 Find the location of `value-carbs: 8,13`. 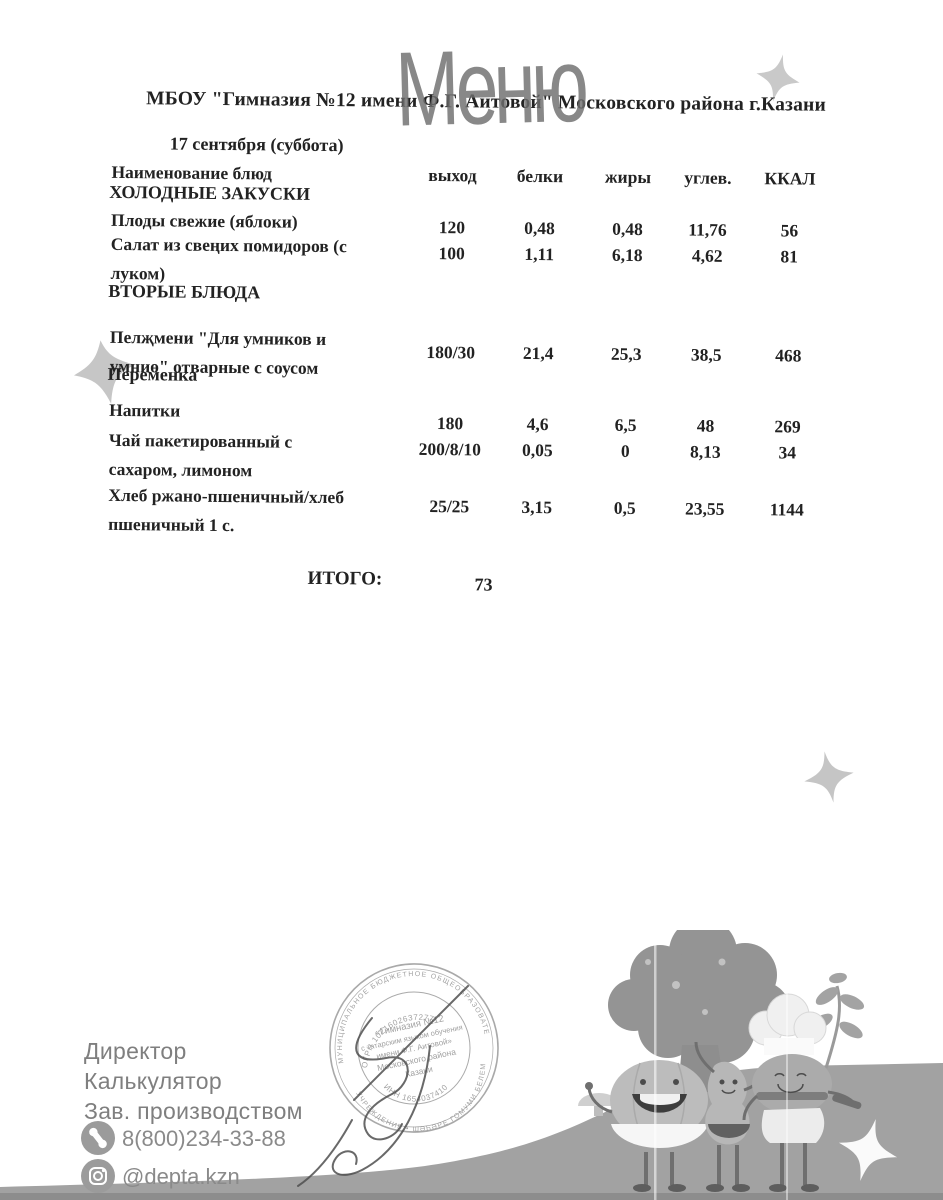

value-carbs: 8,13 is located at coordinates (705, 451).